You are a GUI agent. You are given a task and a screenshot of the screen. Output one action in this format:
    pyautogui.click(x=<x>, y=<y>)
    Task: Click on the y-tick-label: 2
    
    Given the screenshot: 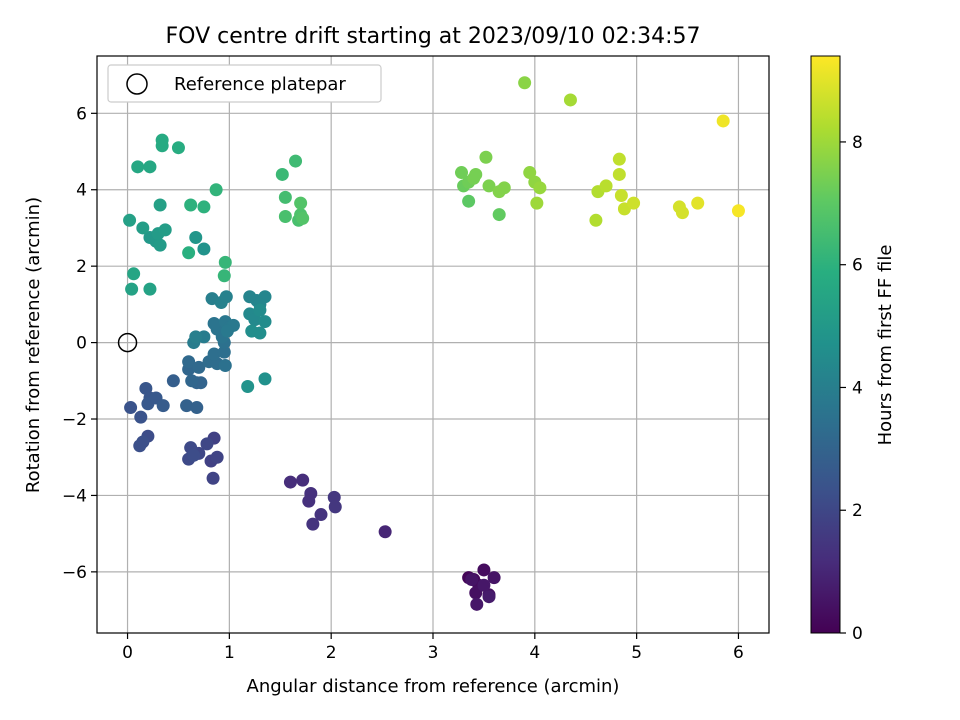 What is the action you would take?
    pyautogui.click(x=81, y=267)
    